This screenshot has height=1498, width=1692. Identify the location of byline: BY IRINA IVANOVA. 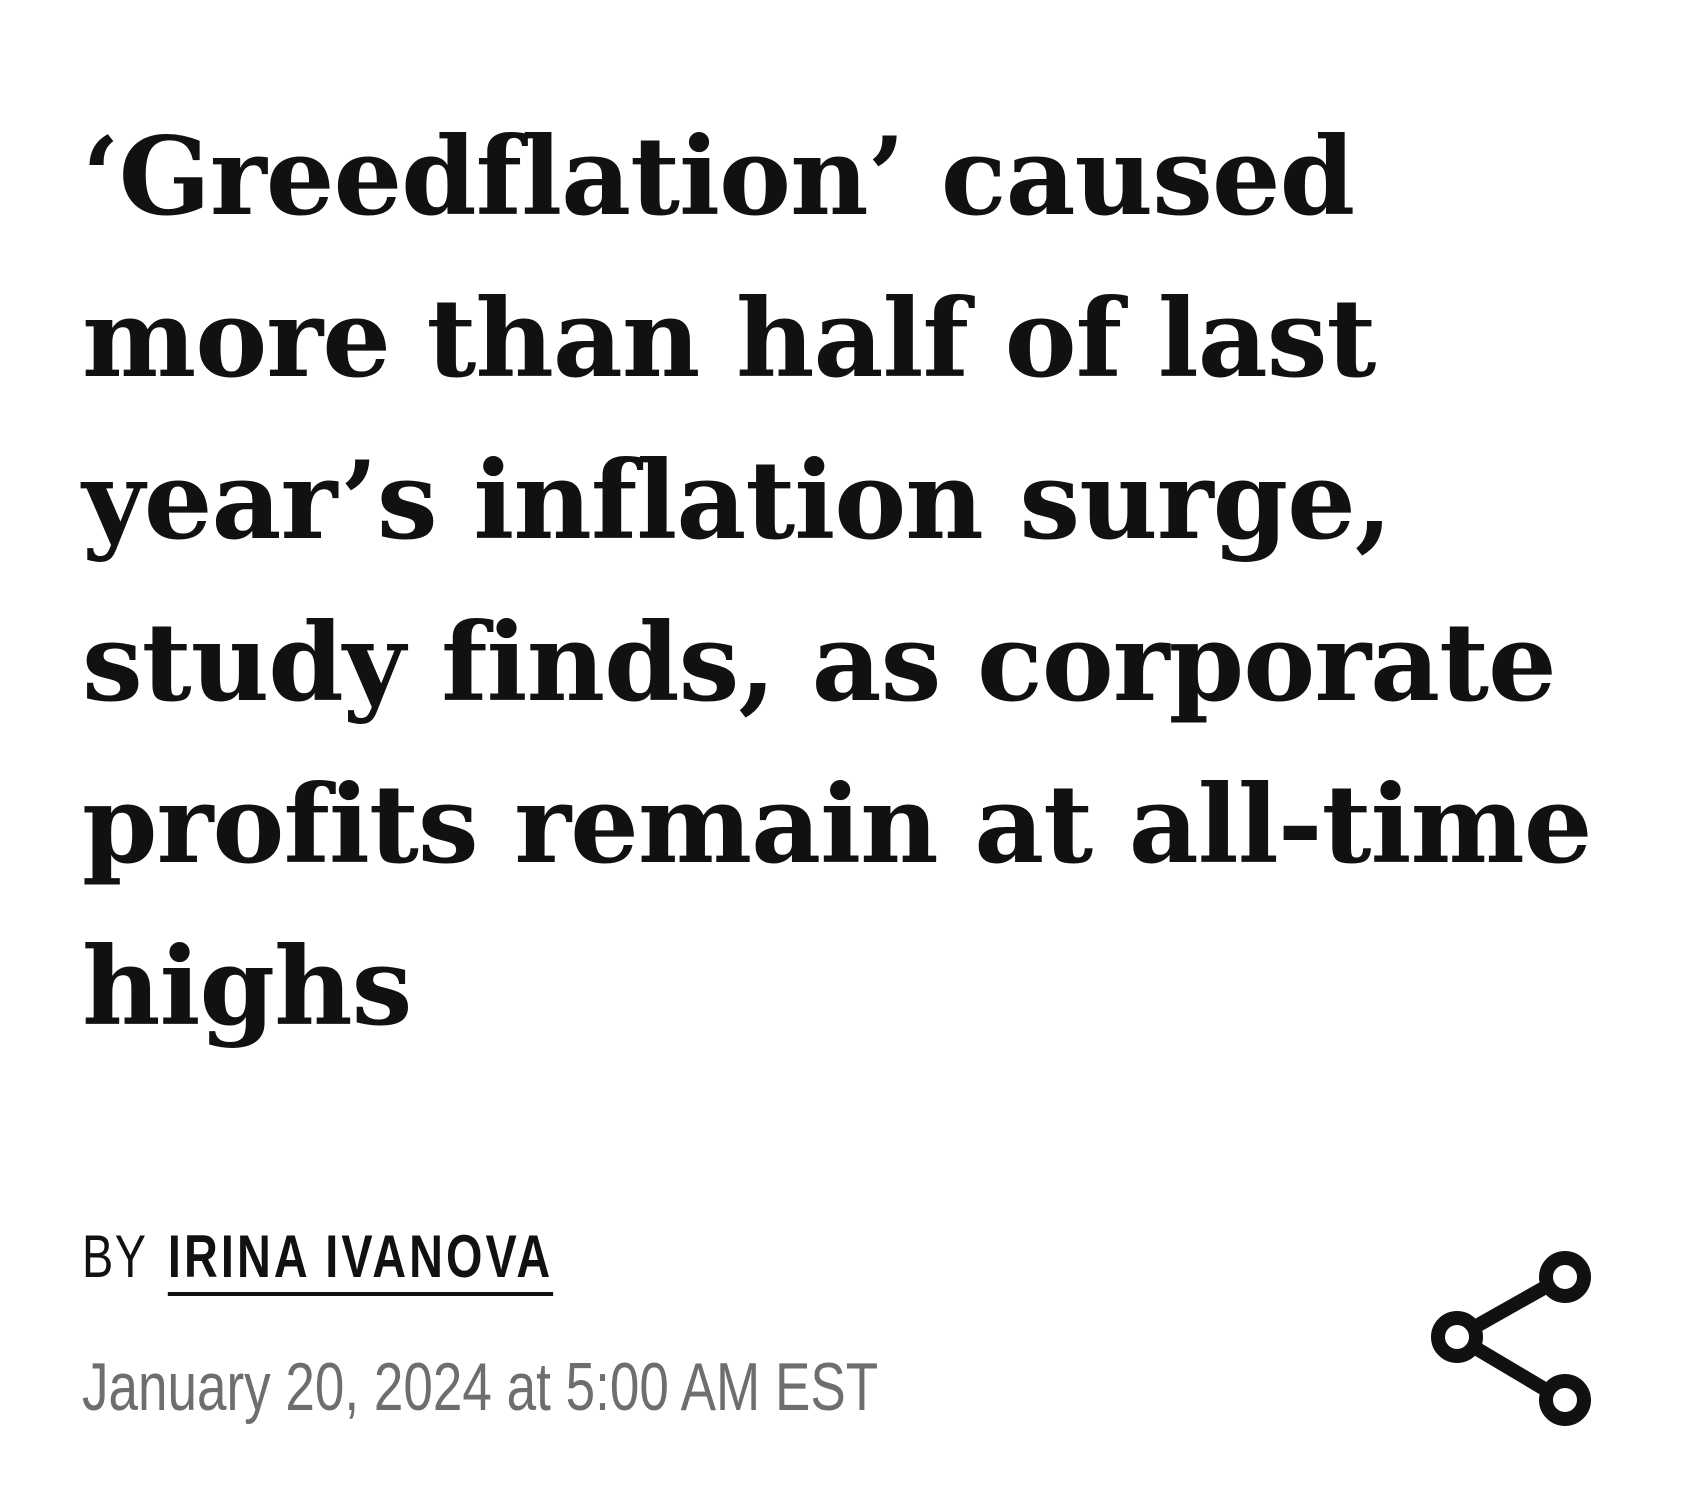
(318, 1259).